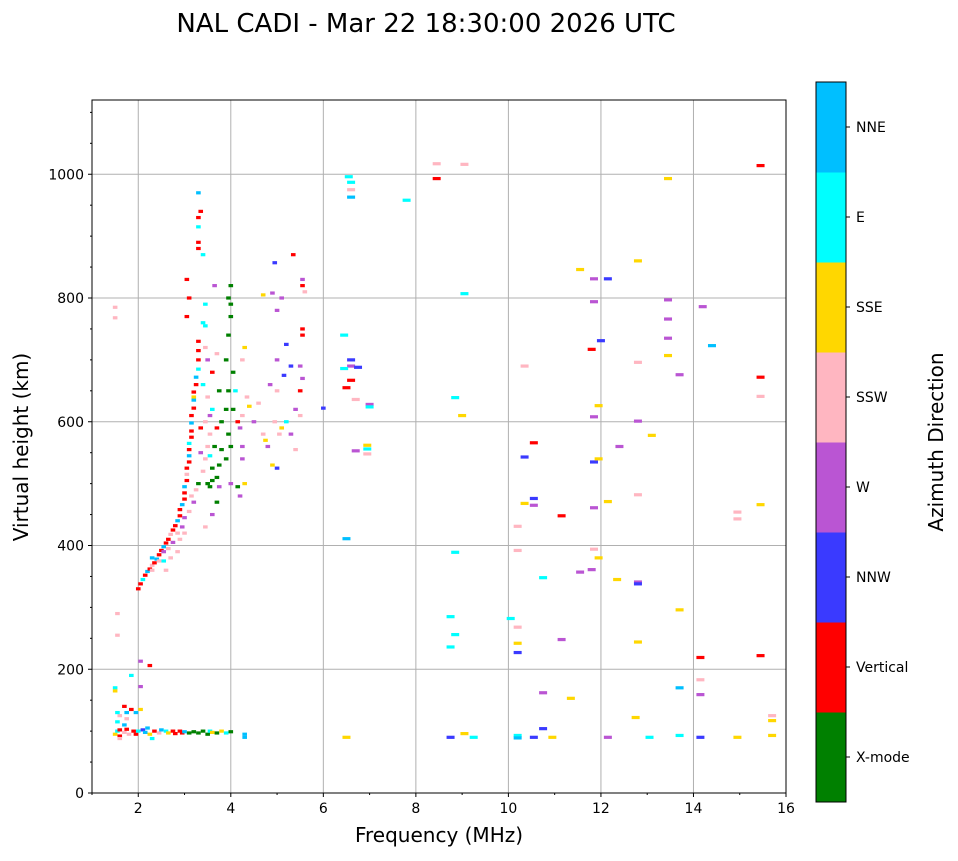 The width and height of the screenshot is (958, 861). What do you see at coordinates (831, 577) in the screenshot?
I see `colorbar-segment` at bounding box center [831, 577].